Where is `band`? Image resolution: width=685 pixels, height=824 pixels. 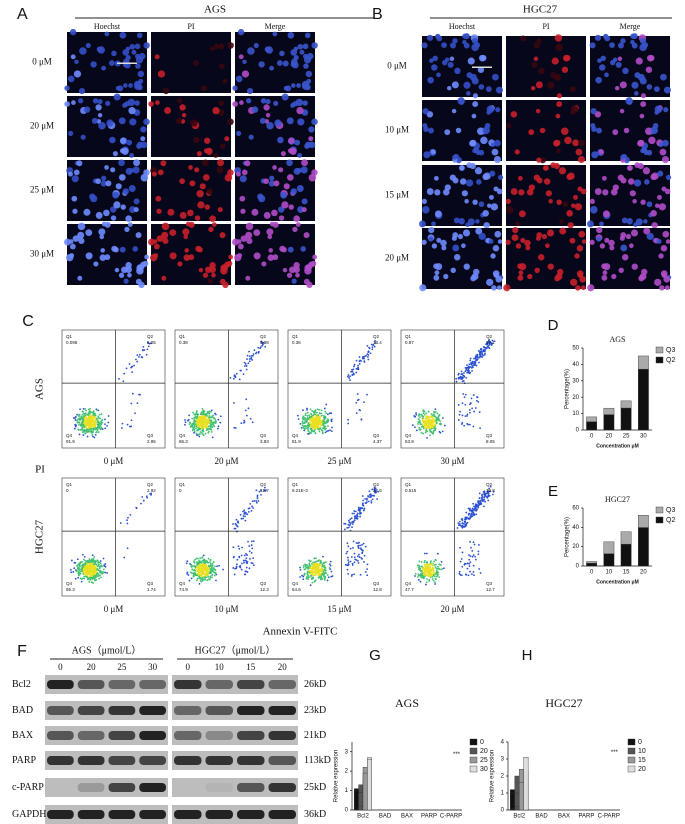 band is located at coordinates (282, 760).